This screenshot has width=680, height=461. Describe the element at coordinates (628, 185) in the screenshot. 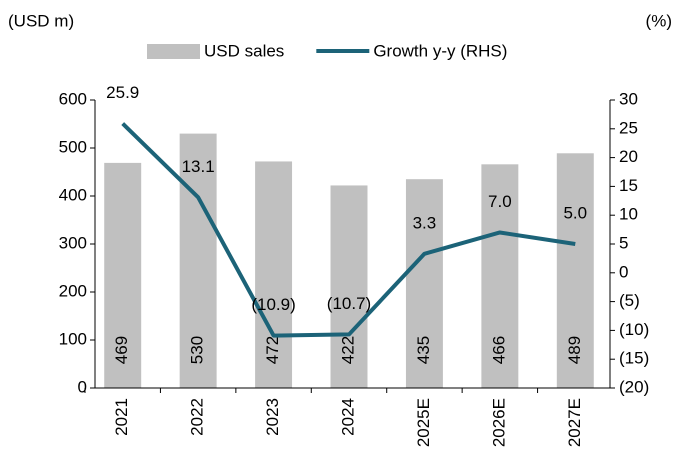

I see `y2-tick-label: 15` at that location.